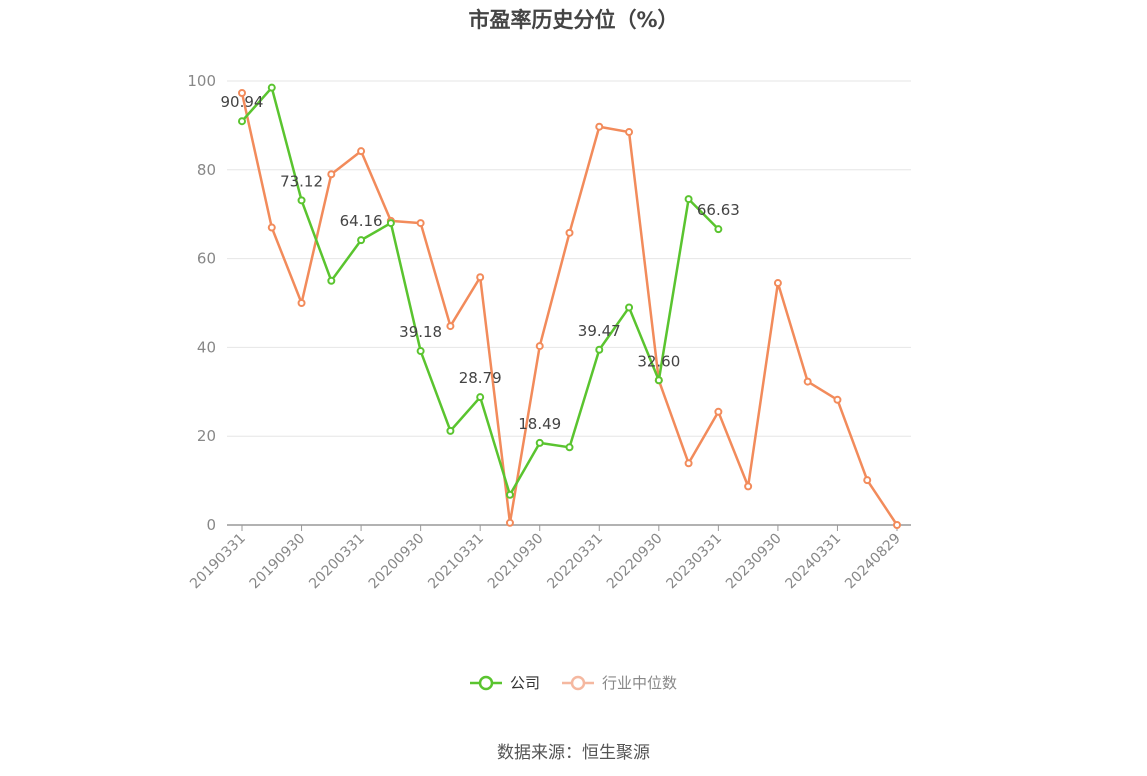  I want to click on x-tick-label: 20190930, so click(278, 562).